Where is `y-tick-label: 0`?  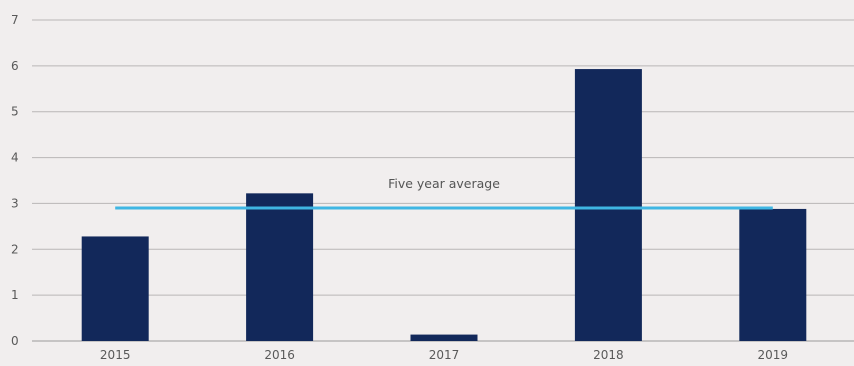 y-tick-label: 0 is located at coordinates (15, 341).